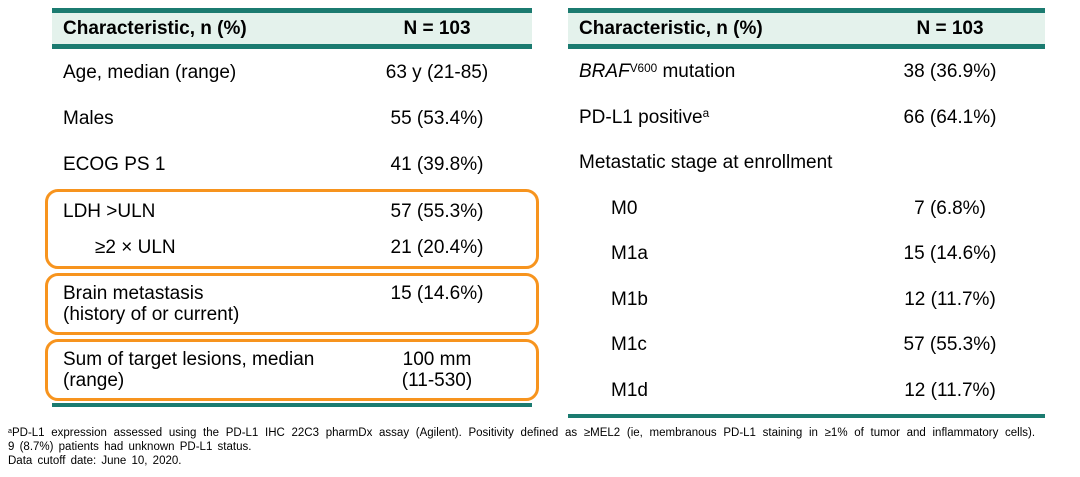 The width and height of the screenshot is (1080, 477). I want to click on table-row: M1a 15 (14.6%), so click(806, 254).